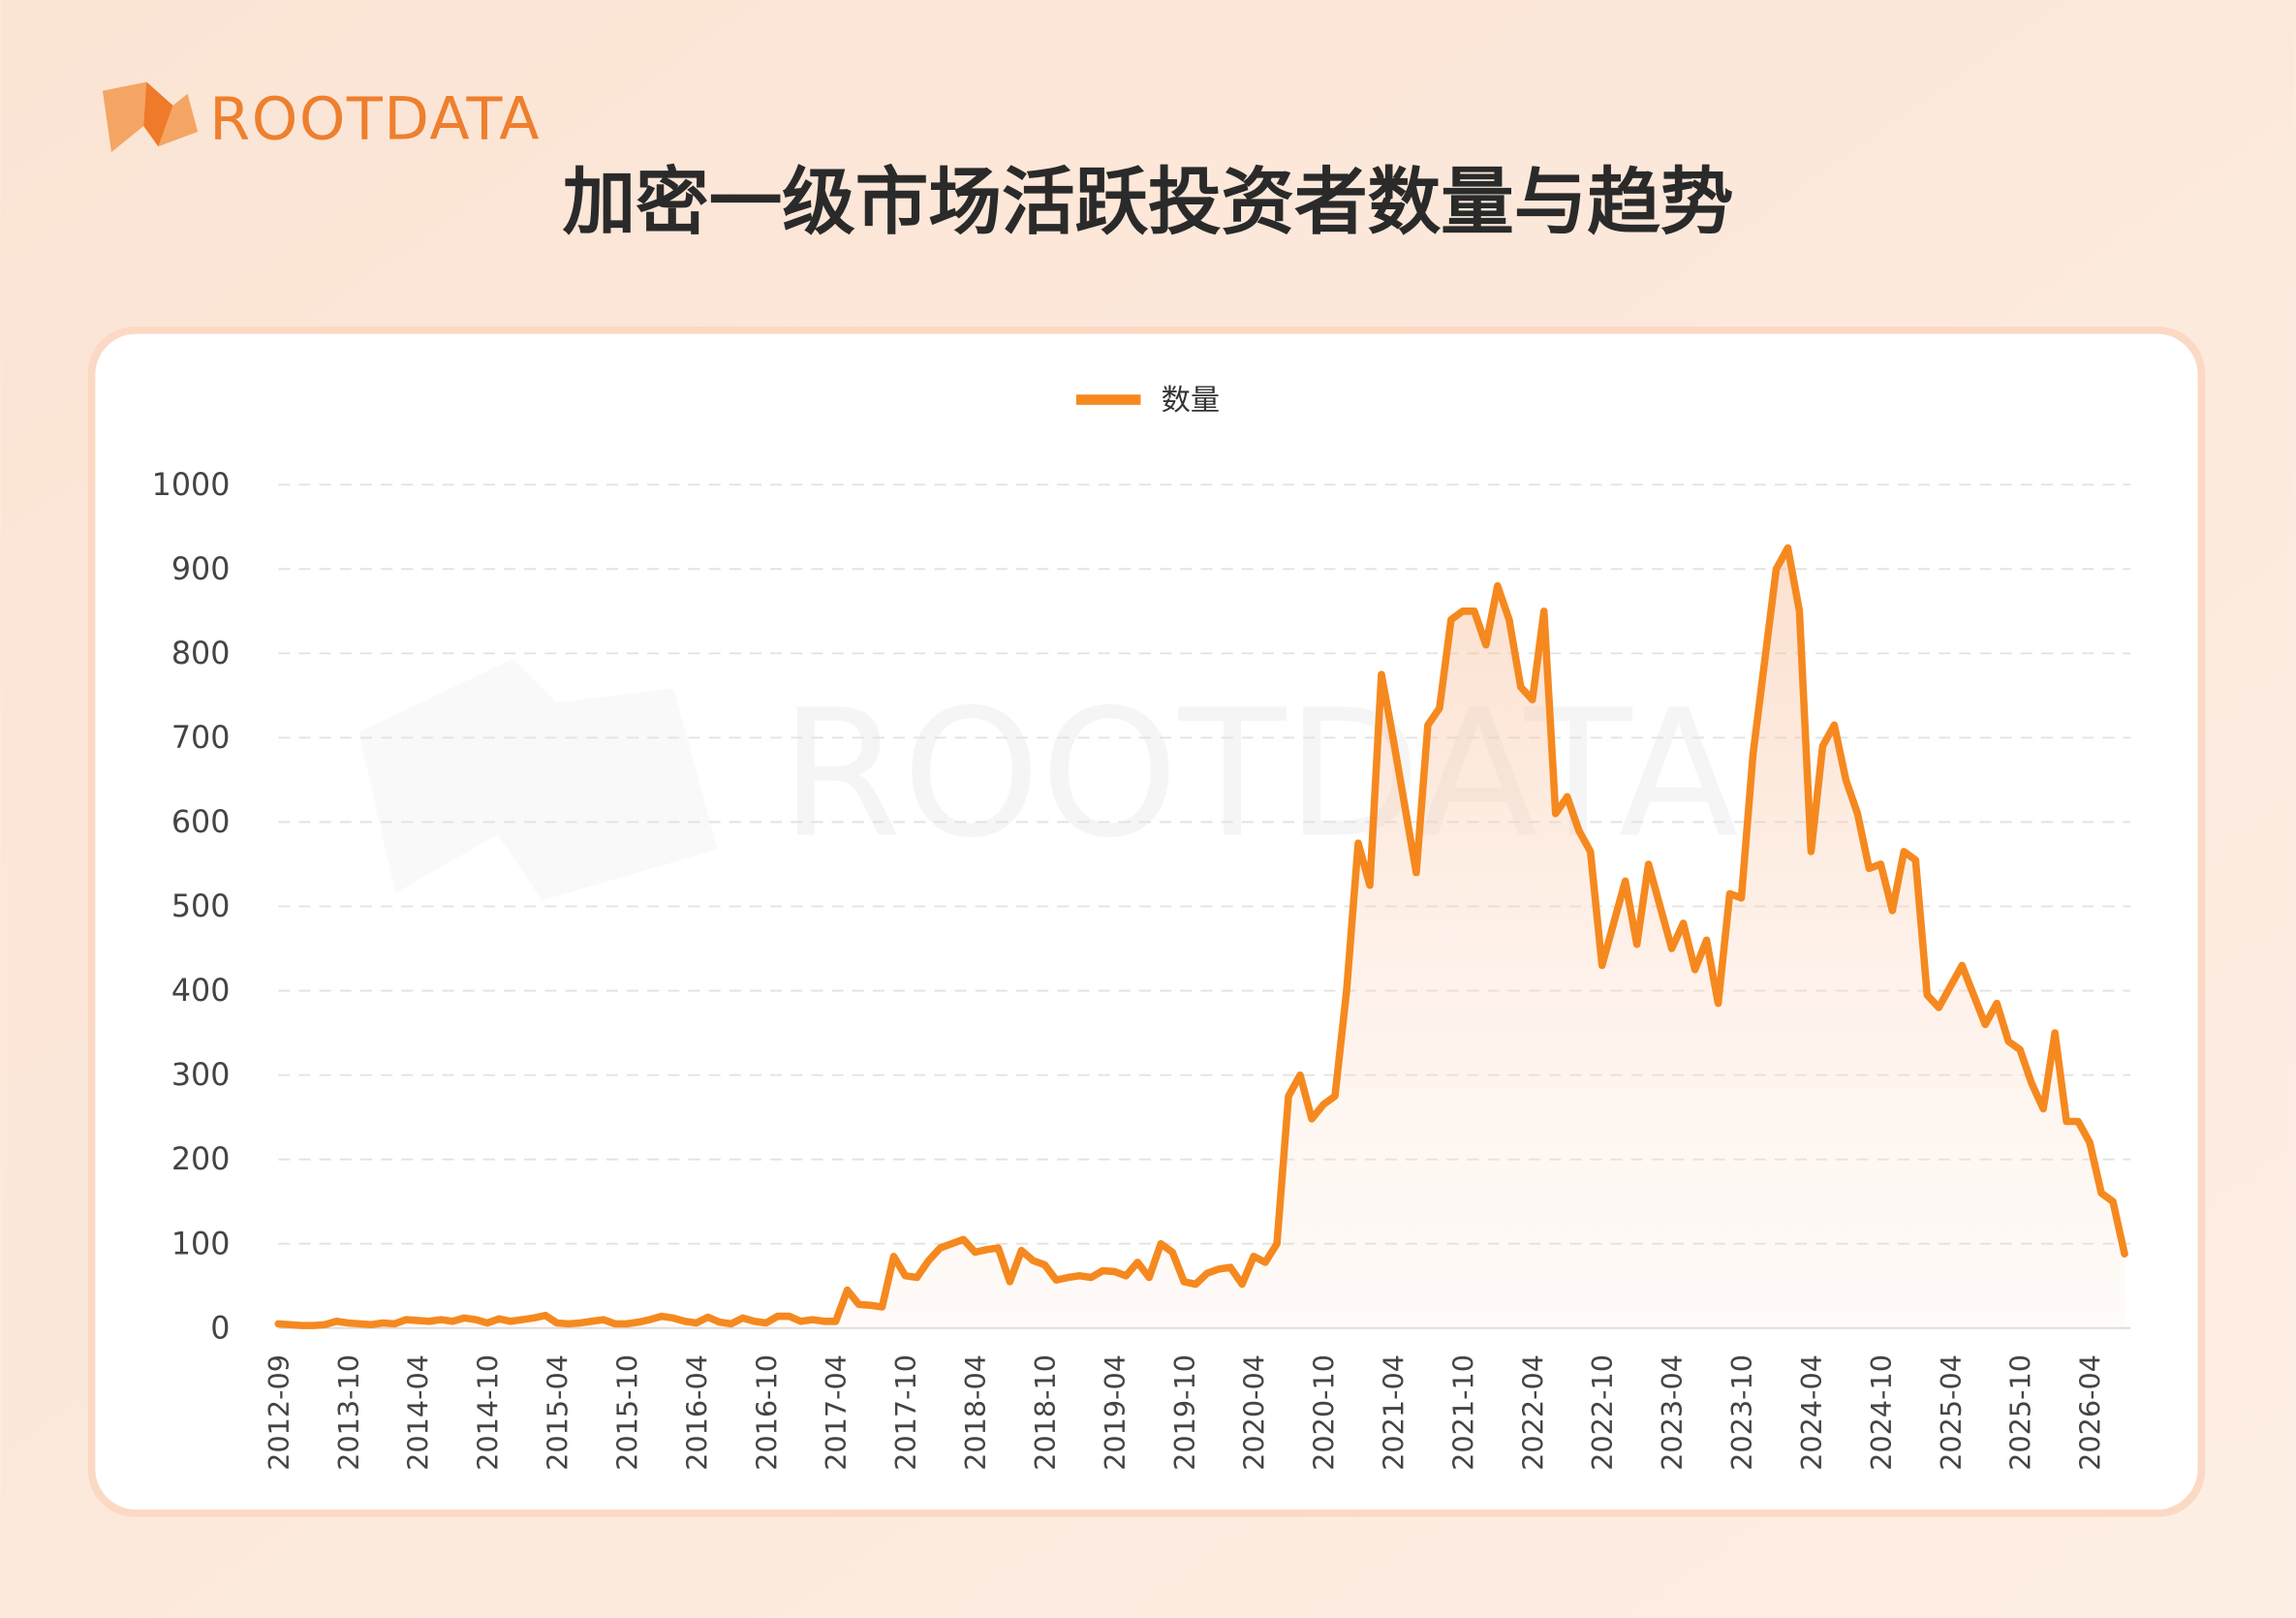 Image resolution: width=2296 pixels, height=1618 pixels. I want to click on x-tick-label: 2025-10, so click(2020, 1412).